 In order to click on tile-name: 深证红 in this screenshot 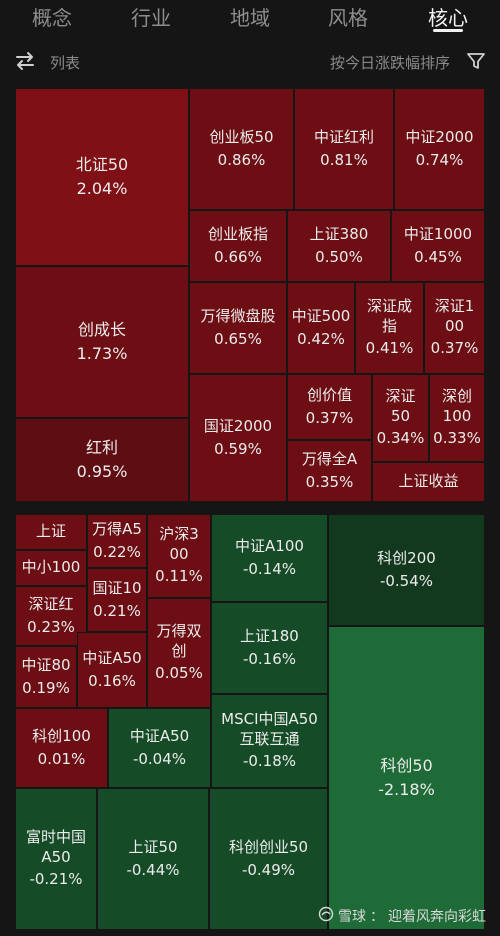, I will do `click(51, 604)`.